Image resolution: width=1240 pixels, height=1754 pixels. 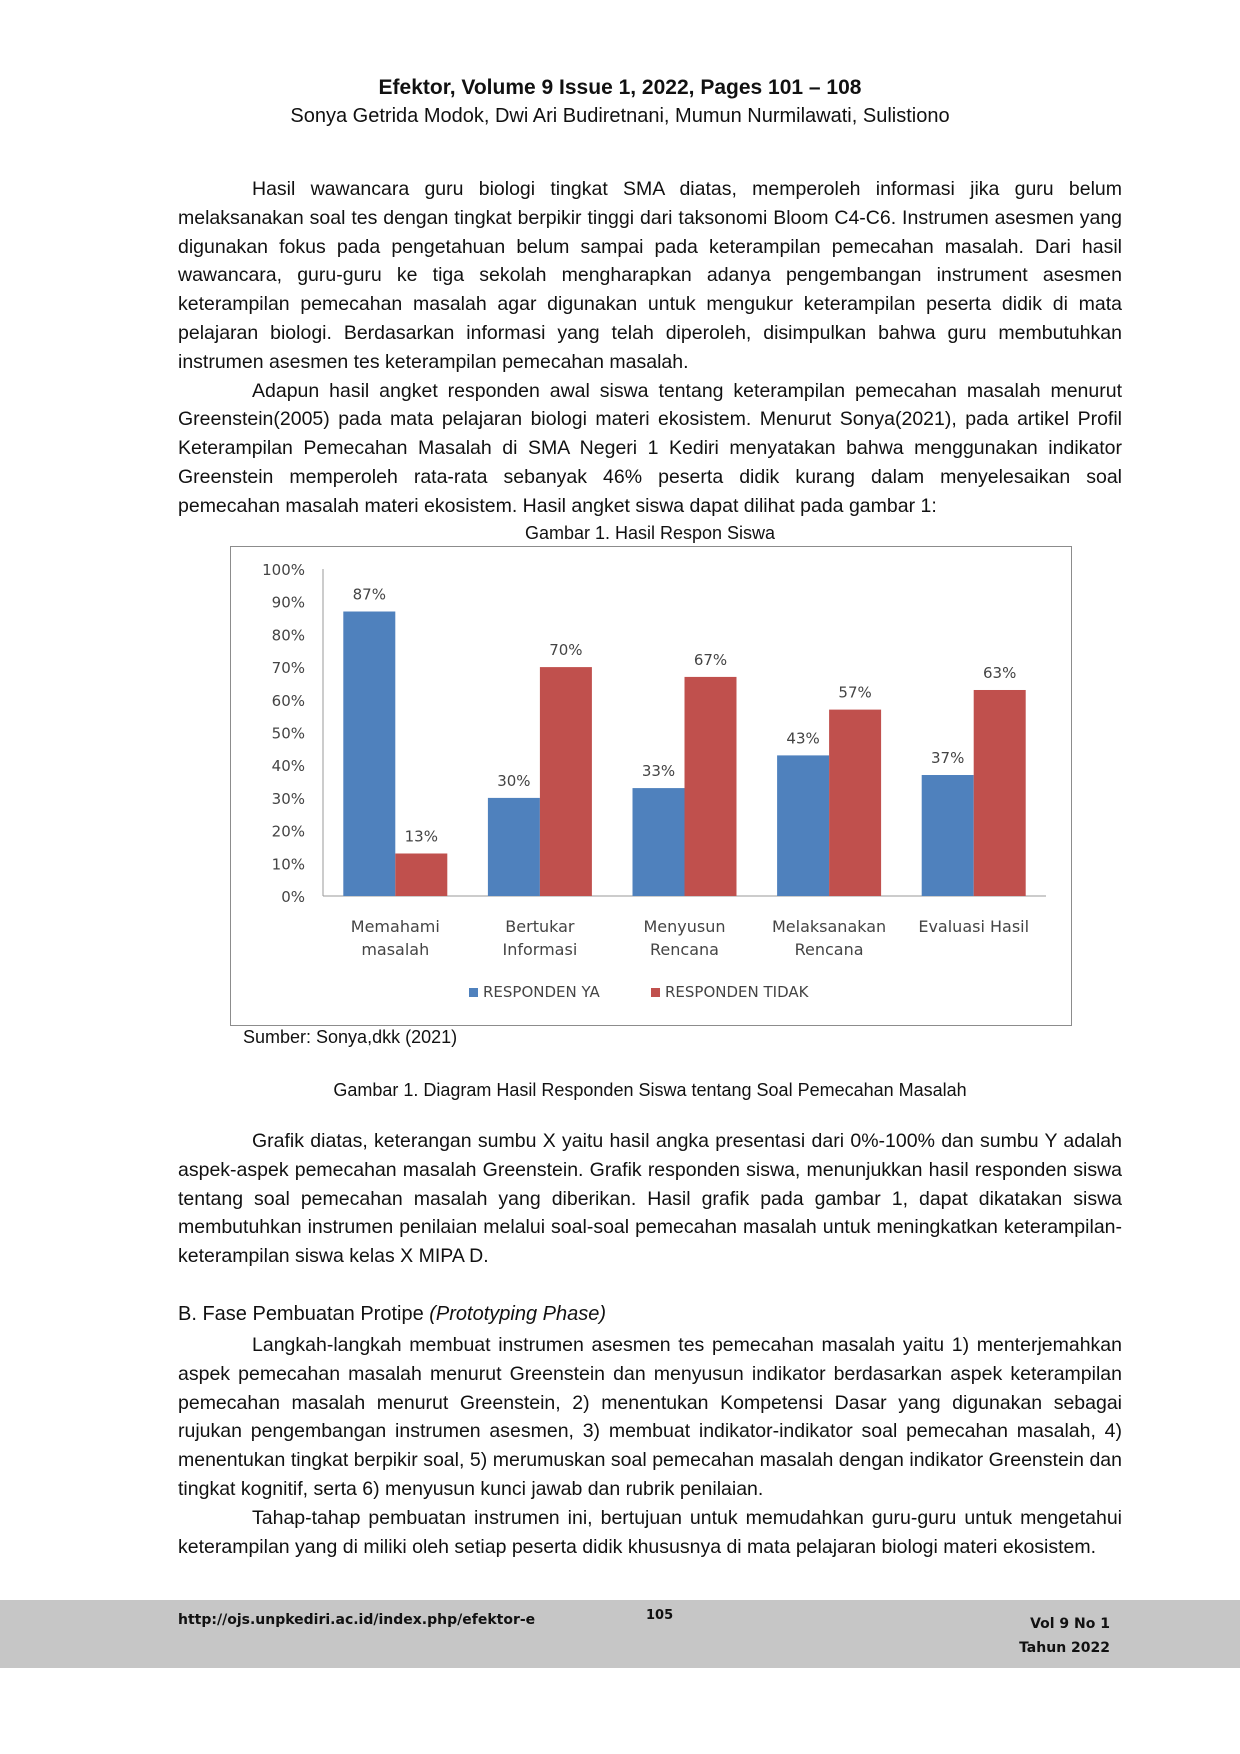 What do you see at coordinates (288, 603) in the screenshot?
I see `y-tick-label: 90%` at bounding box center [288, 603].